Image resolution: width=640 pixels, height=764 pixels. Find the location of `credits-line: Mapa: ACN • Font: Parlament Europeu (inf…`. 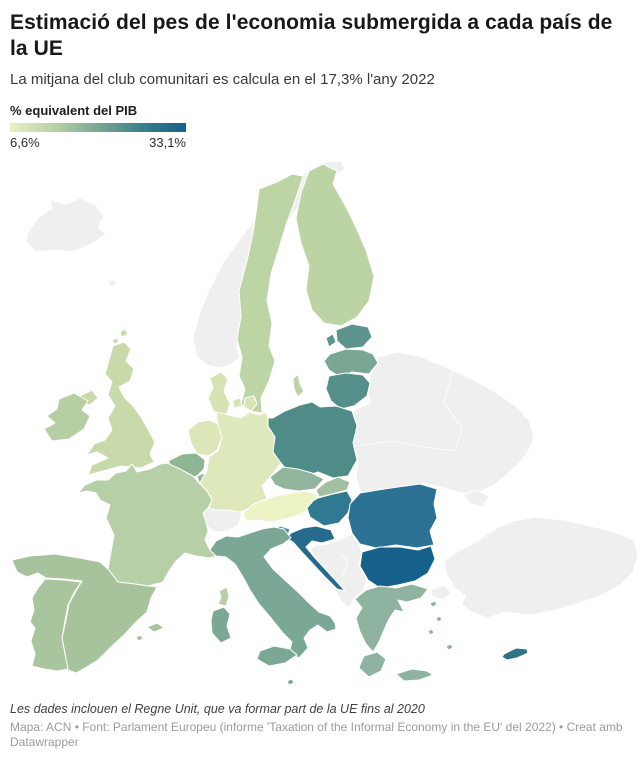

credits-line: Mapa: ACN • Font: Parlament Europeu (inf… is located at coordinates (316, 734).